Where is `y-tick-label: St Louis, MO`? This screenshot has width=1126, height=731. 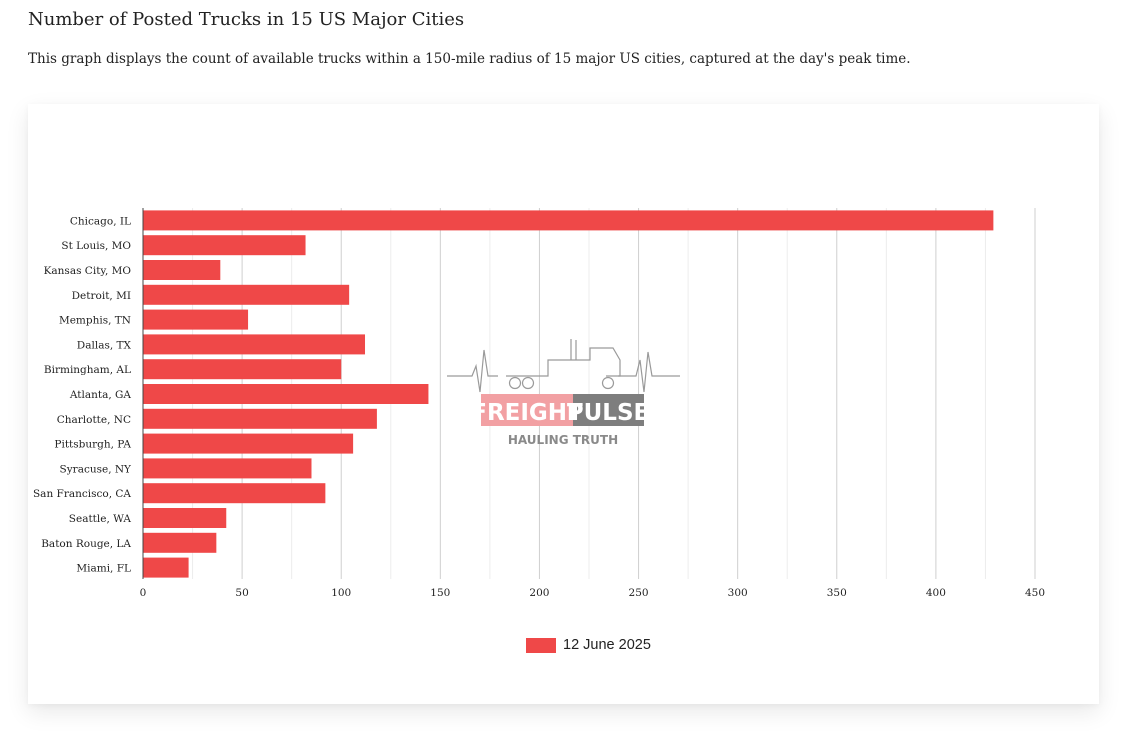
y-tick-label: St Louis, MO is located at coordinates (96, 246).